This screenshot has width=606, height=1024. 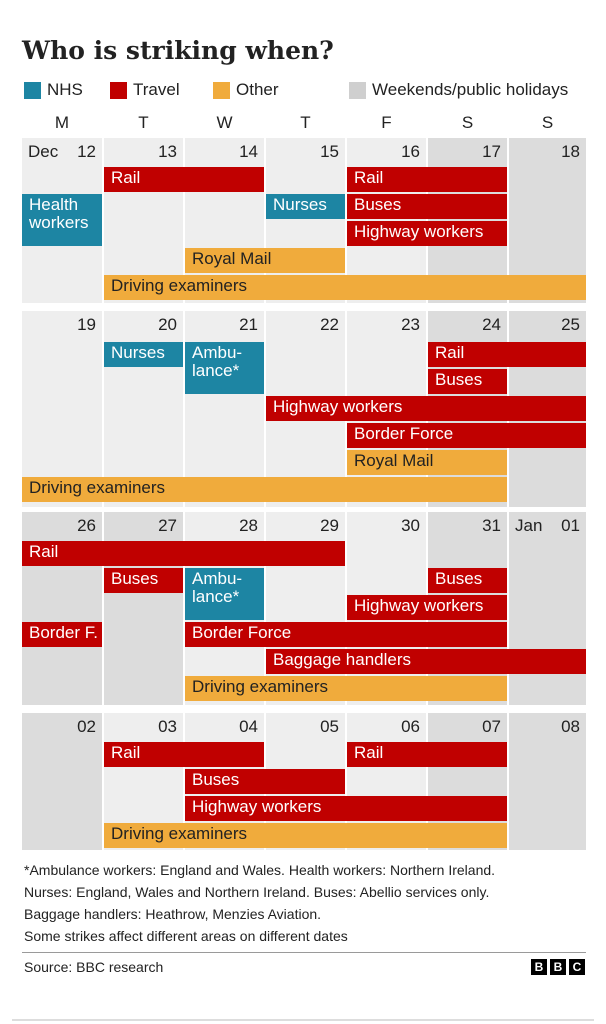 What do you see at coordinates (410, 151) in the screenshot?
I see `day-number: 16` at bounding box center [410, 151].